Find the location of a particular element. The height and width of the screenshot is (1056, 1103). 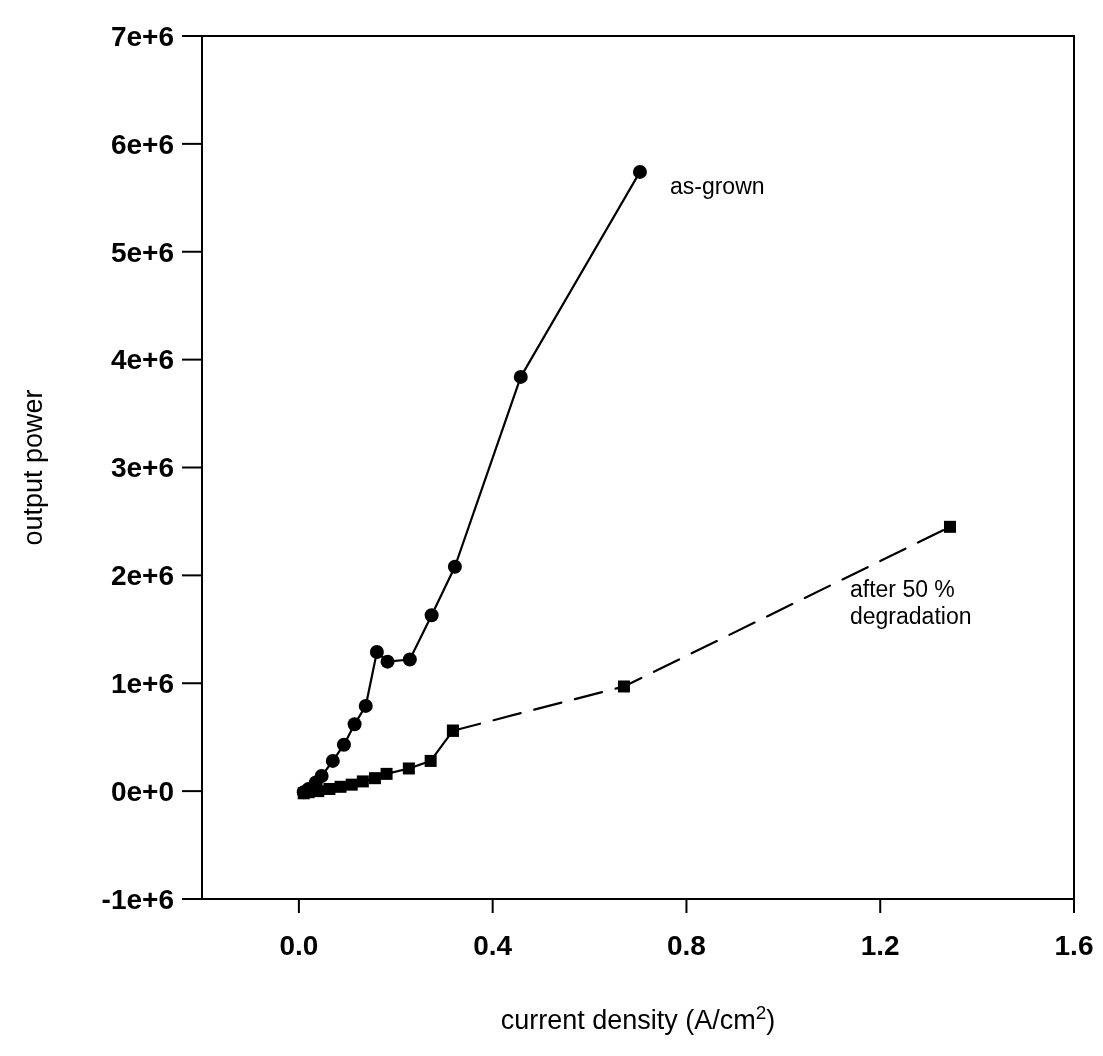

y-tick-label: -1e+6 is located at coordinates (137, 899).